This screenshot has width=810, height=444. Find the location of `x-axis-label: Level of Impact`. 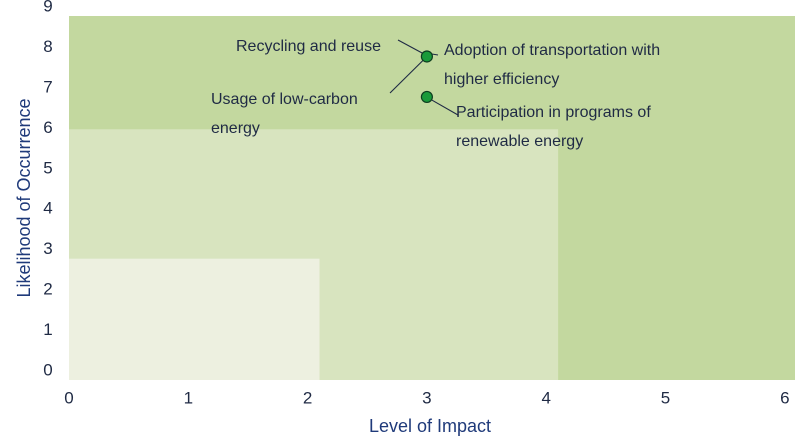

x-axis-label: Level of Impact is located at coordinates (430, 426).